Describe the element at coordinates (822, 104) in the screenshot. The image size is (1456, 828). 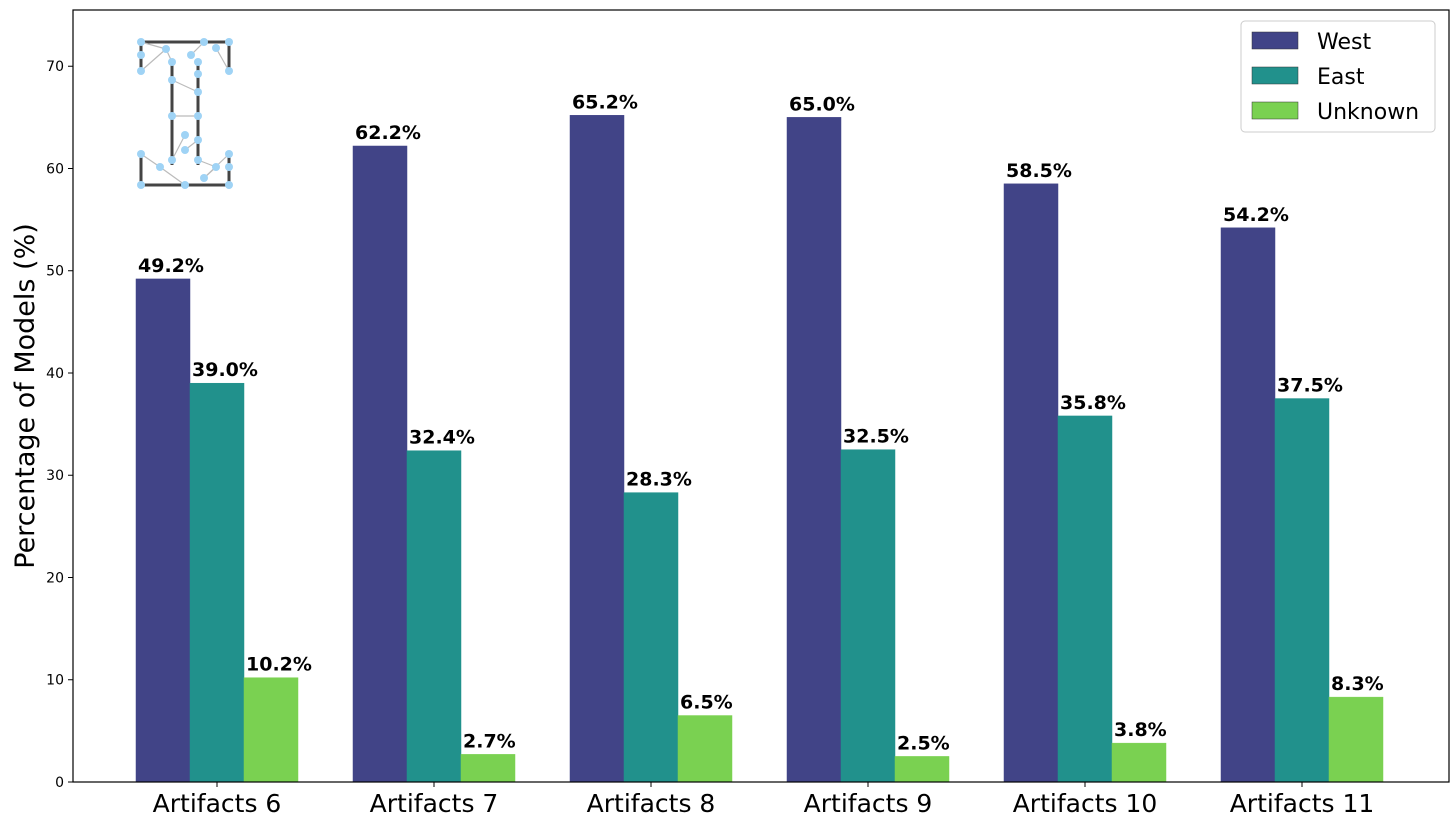
I see `data-label: 65.0%` at that location.